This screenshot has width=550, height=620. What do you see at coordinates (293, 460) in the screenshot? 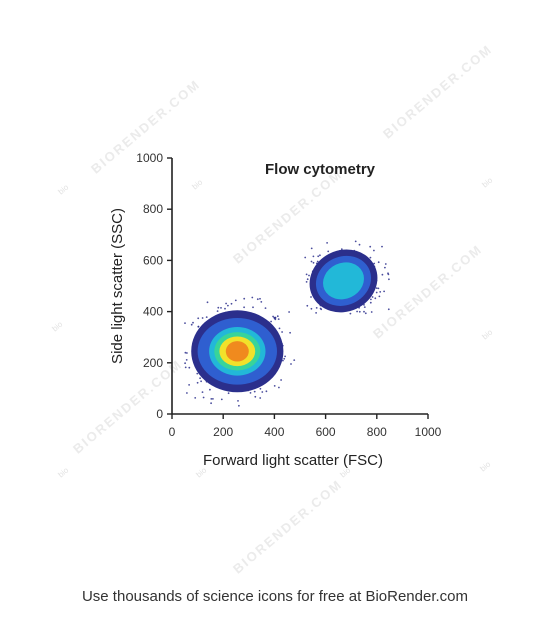
I see `x-axis-label: Forward light scatter (FSC)` at bounding box center [293, 460].